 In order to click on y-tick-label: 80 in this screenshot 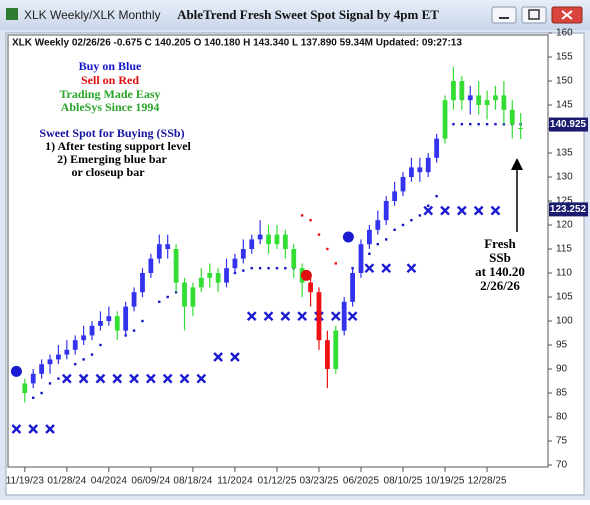, I will do `click(562, 417)`.